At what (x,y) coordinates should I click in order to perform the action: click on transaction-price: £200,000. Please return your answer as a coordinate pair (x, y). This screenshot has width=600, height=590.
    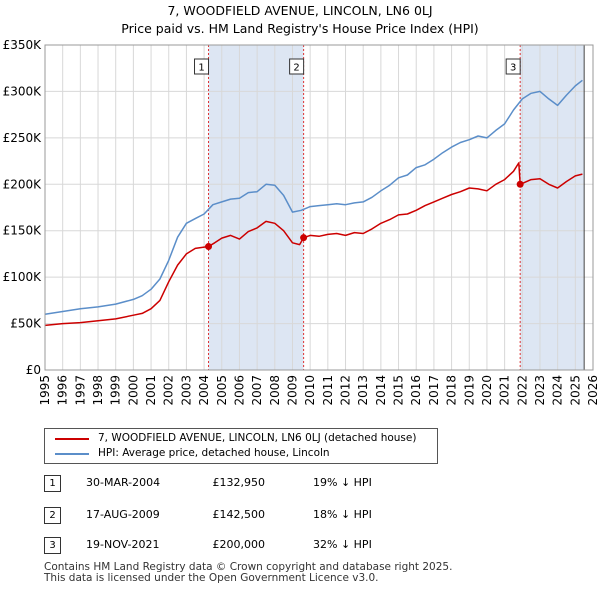
    Looking at the image, I should click on (239, 544).